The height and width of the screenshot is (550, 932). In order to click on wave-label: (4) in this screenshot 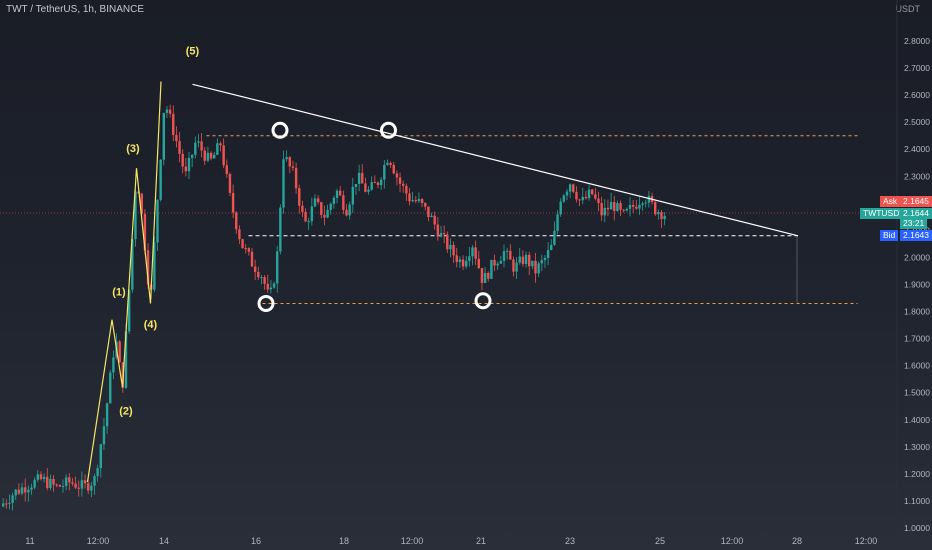, I will do `click(151, 325)`.